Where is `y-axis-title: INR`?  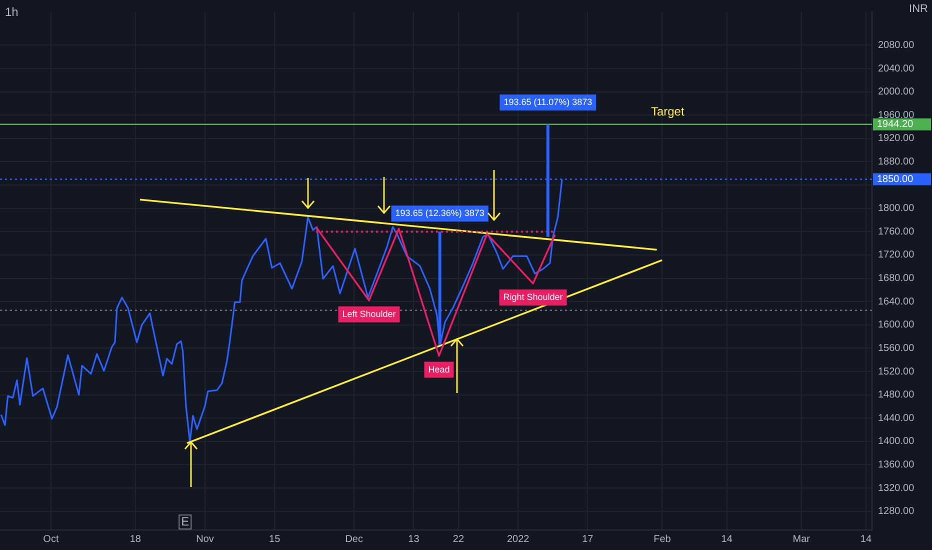
y-axis-title: INR is located at coordinates (918, 9).